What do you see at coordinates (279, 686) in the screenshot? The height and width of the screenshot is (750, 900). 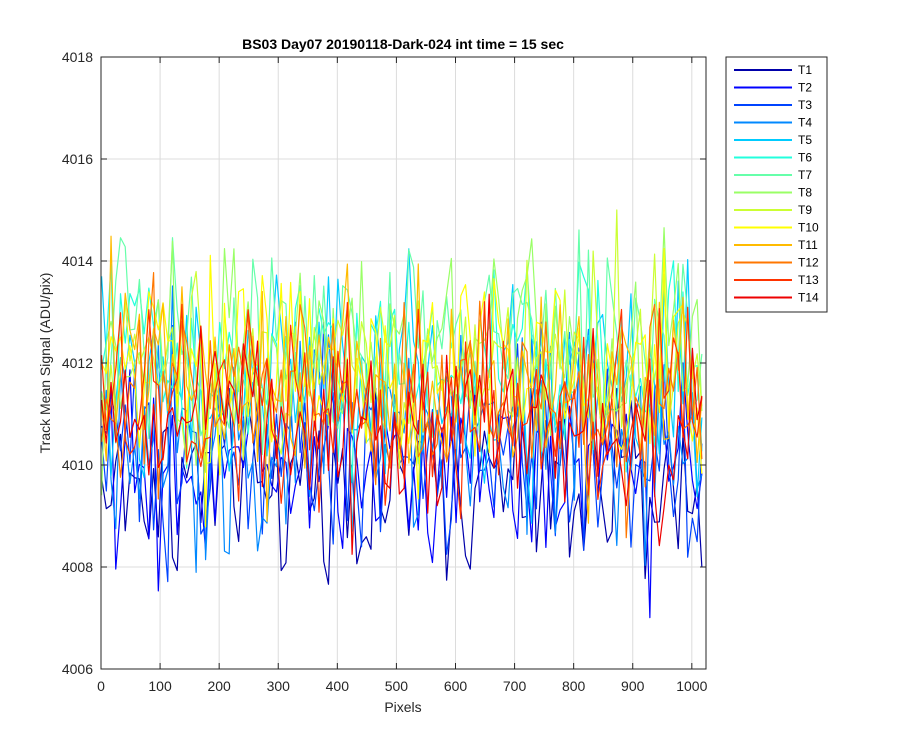 I see `x-tick-label: 300` at bounding box center [279, 686].